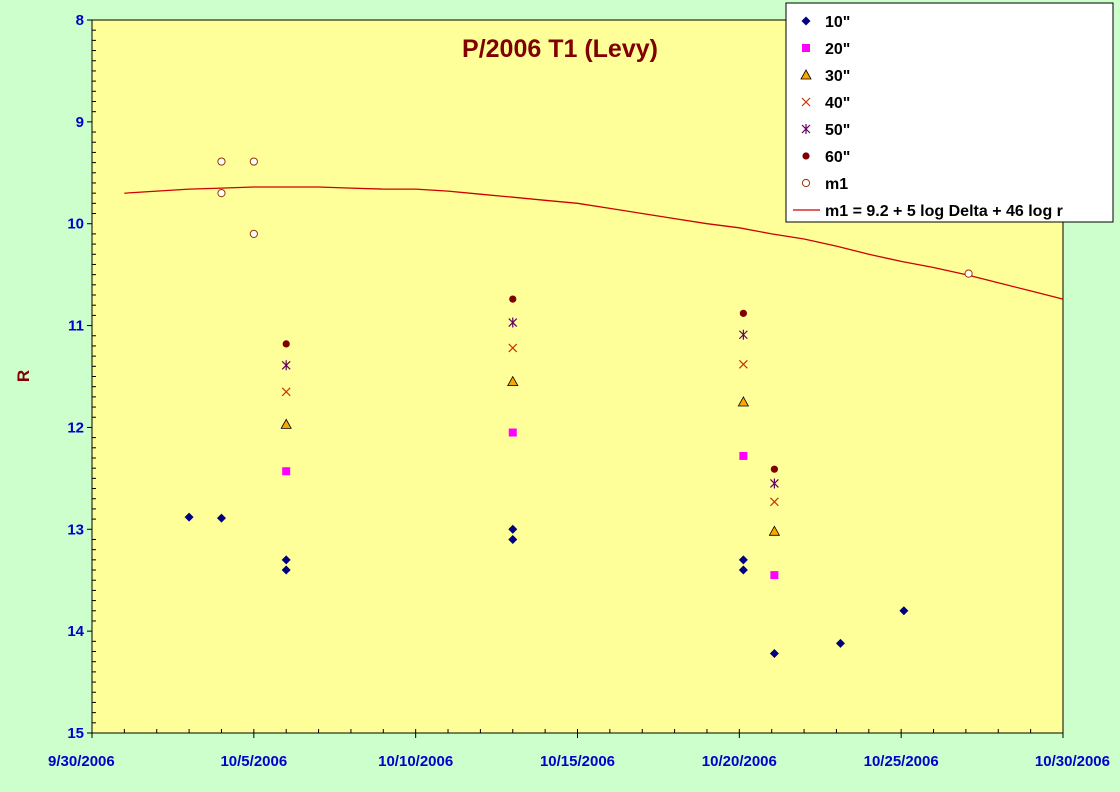 The width and height of the screenshot is (1120, 792). Describe the element at coordinates (75, 529) in the screenshot. I see `y-tick-label: 13` at that location.